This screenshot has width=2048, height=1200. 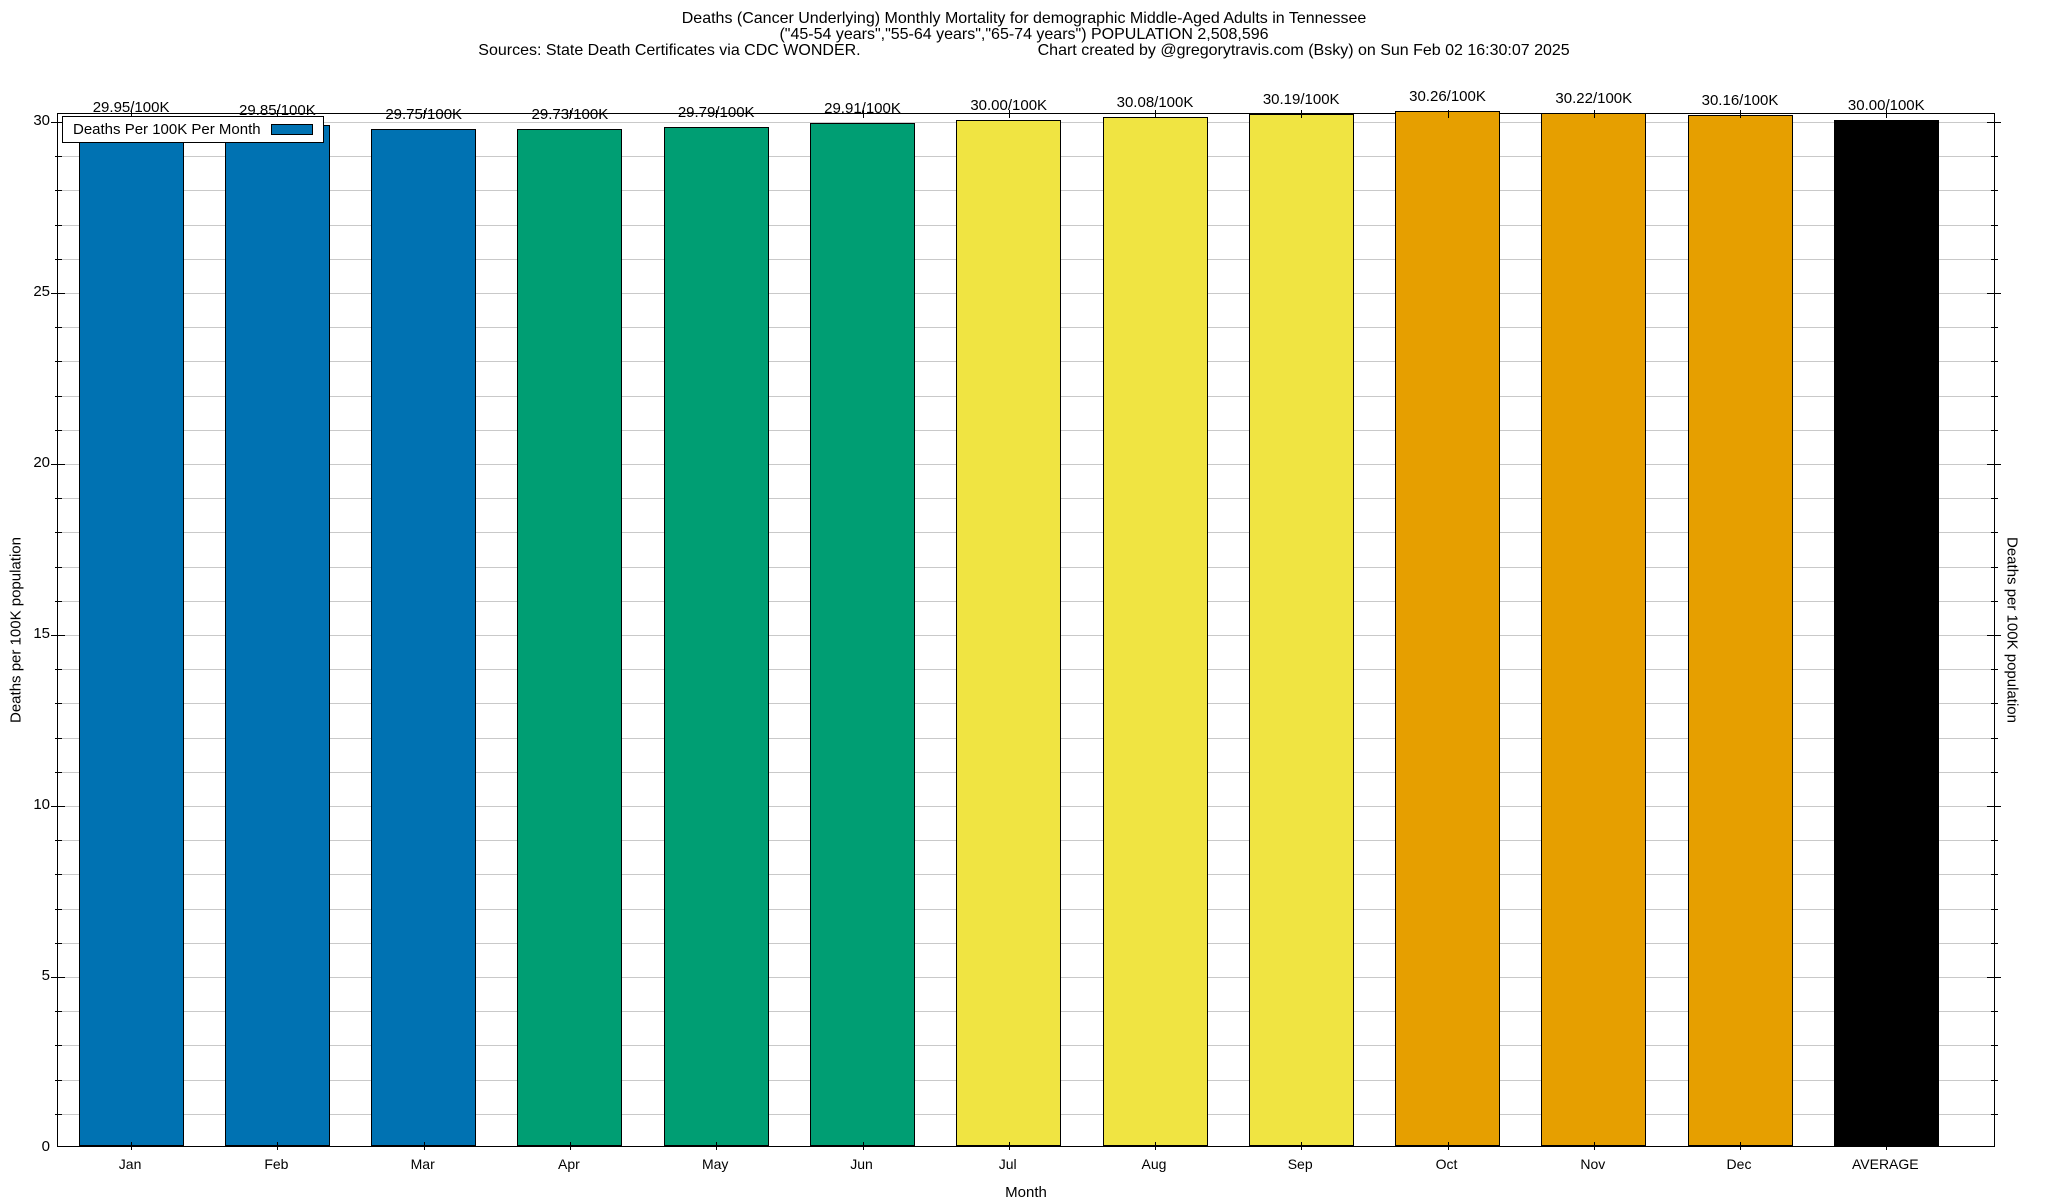 What do you see at coordinates (277, 635) in the screenshot?
I see `bar-feb` at bounding box center [277, 635].